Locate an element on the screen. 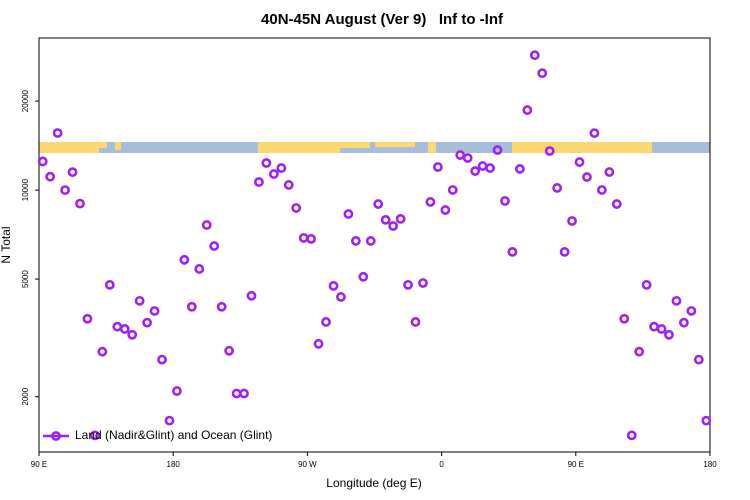 Image resolution: width=750 pixels, height=500 pixels. y-axis-label: N Total is located at coordinates (6, 244).